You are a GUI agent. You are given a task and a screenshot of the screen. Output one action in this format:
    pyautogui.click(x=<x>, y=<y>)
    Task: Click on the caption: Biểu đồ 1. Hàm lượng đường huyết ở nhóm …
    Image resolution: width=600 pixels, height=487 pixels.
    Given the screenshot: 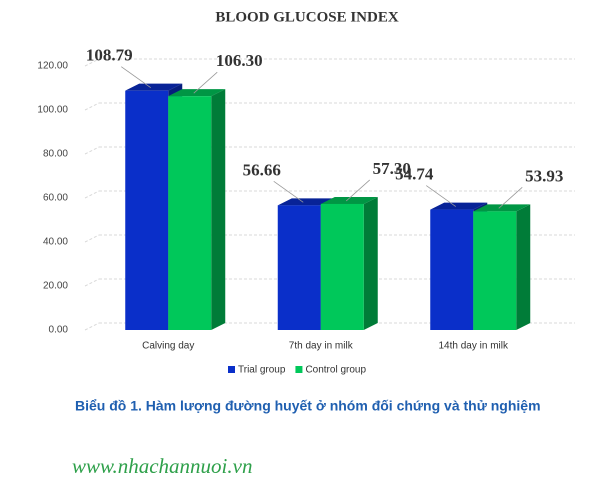 What is the action you would take?
    pyautogui.click(x=308, y=406)
    